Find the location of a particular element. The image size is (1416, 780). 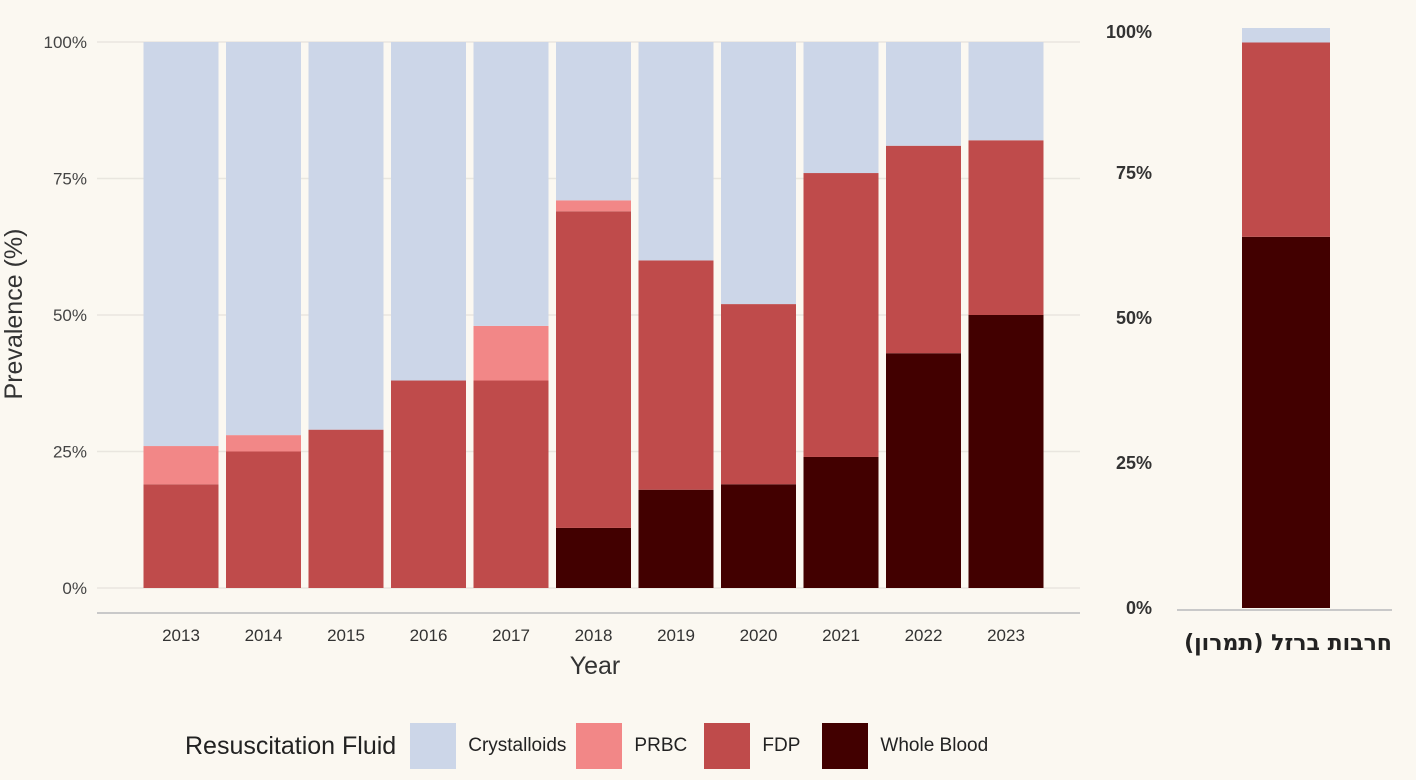

bar-2013-fdp is located at coordinates (181, 536).